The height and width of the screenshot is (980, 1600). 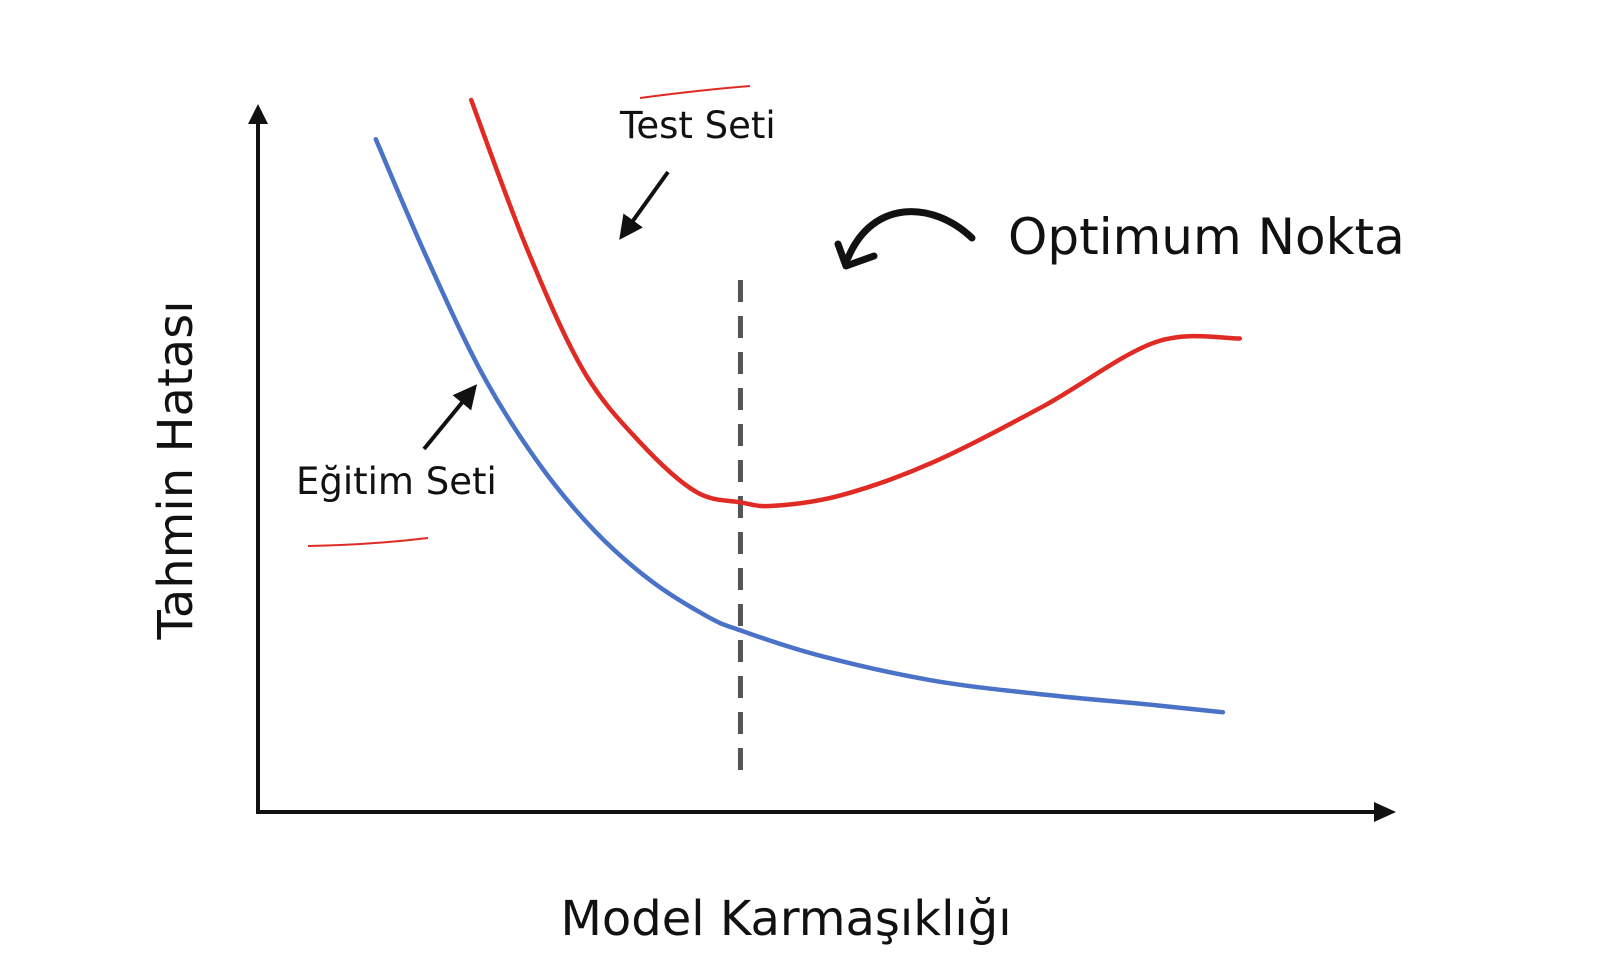 What do you see at coordinates (176, 470) in the screenshot?
I see `y-axis-label: Tahmin Hatası` at bounding box center [176, 470].